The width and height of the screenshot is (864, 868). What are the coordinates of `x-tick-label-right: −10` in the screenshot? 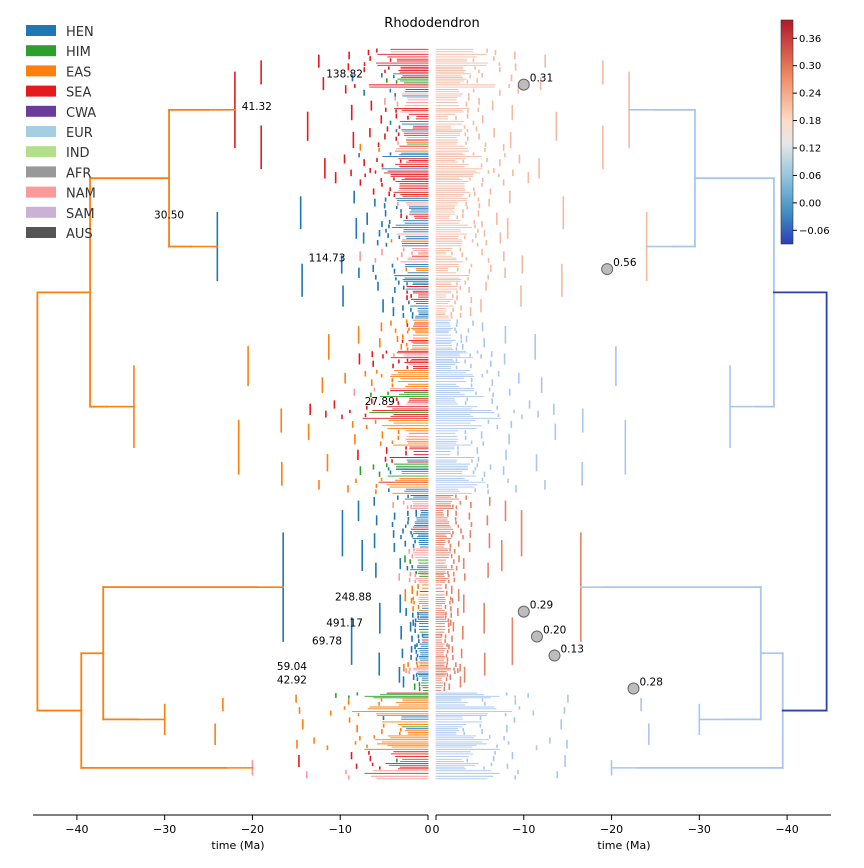 It's located at (523, 829).